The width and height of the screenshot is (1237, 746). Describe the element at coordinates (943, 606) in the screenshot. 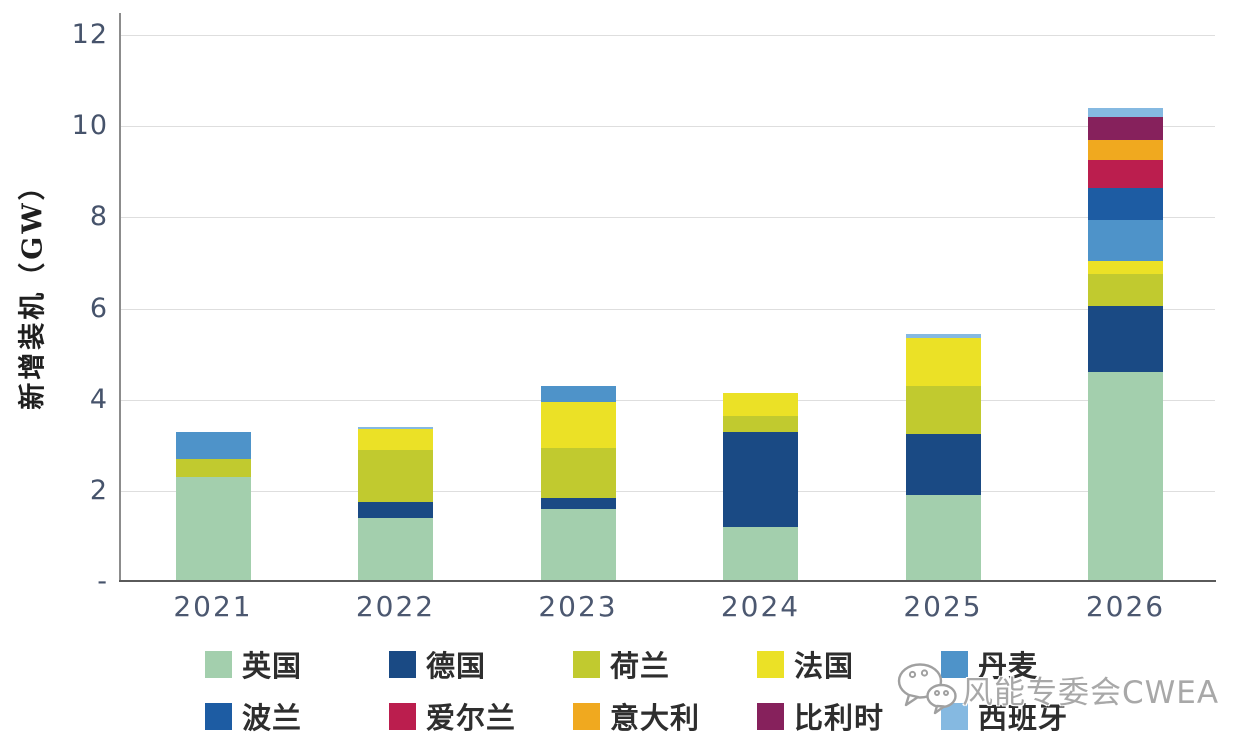

I see `x-tick-label-2025: 2025` at that location.